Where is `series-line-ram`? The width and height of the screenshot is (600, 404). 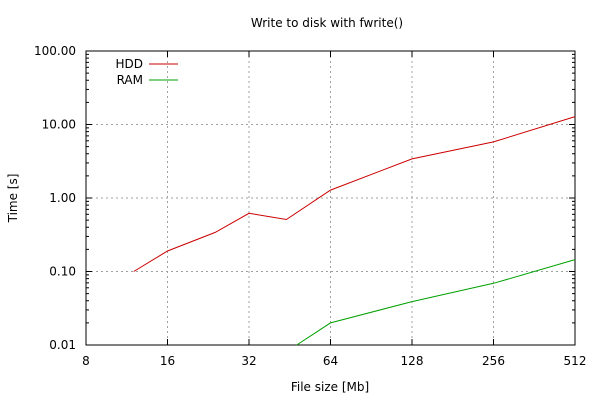 series-line-ram is located at coordinates (436, 302).